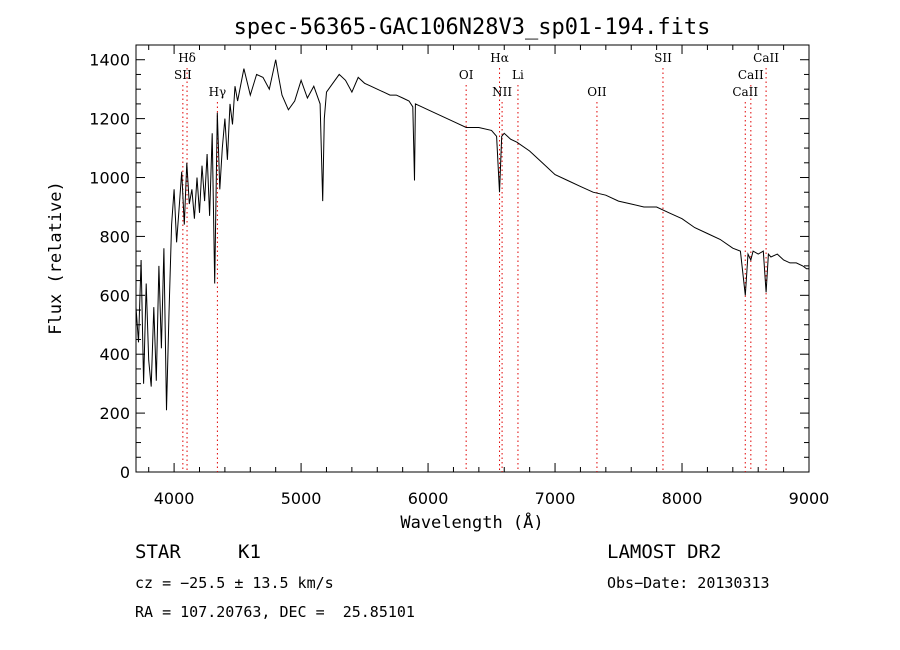  What do you see at coordinates (502, 92) in the screenshot?
I see `spectral-line-label: NII` at bounding box center [502, 92].